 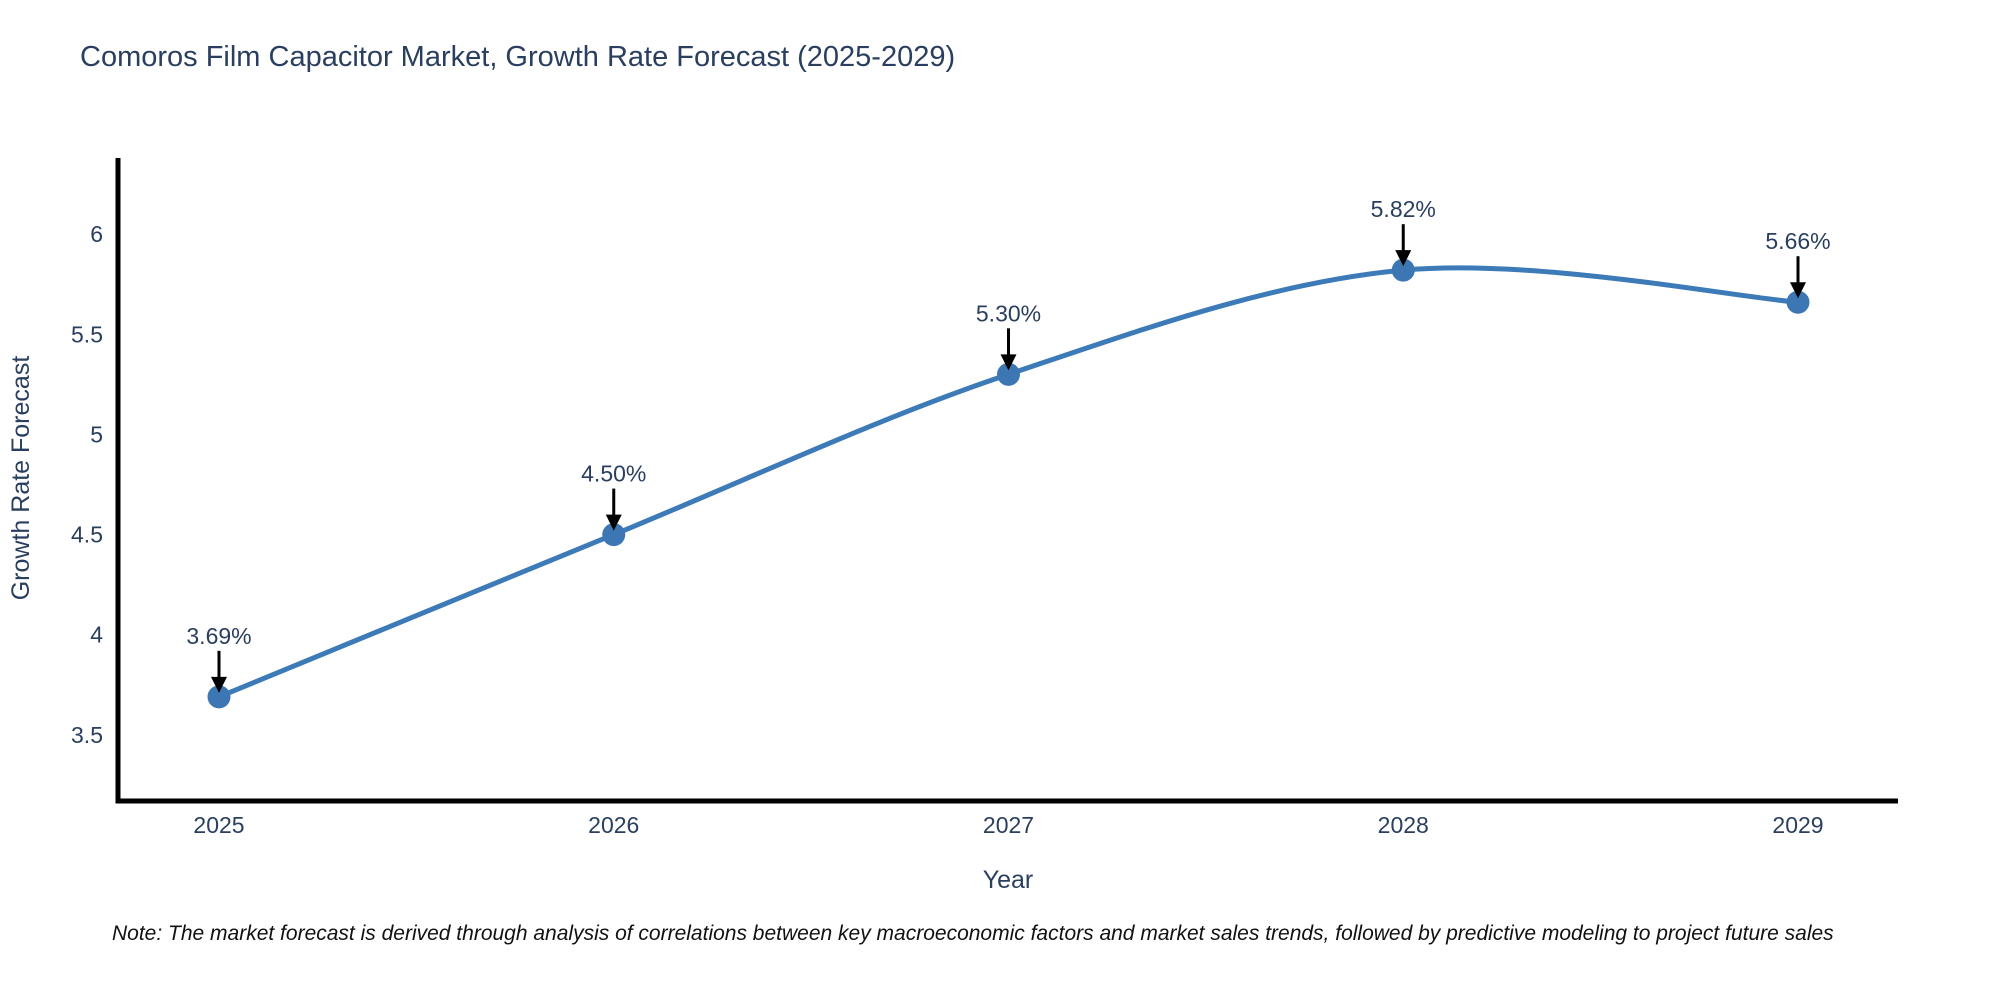 I want to click on y-tick-label: 5, so click(x=96, y=434).